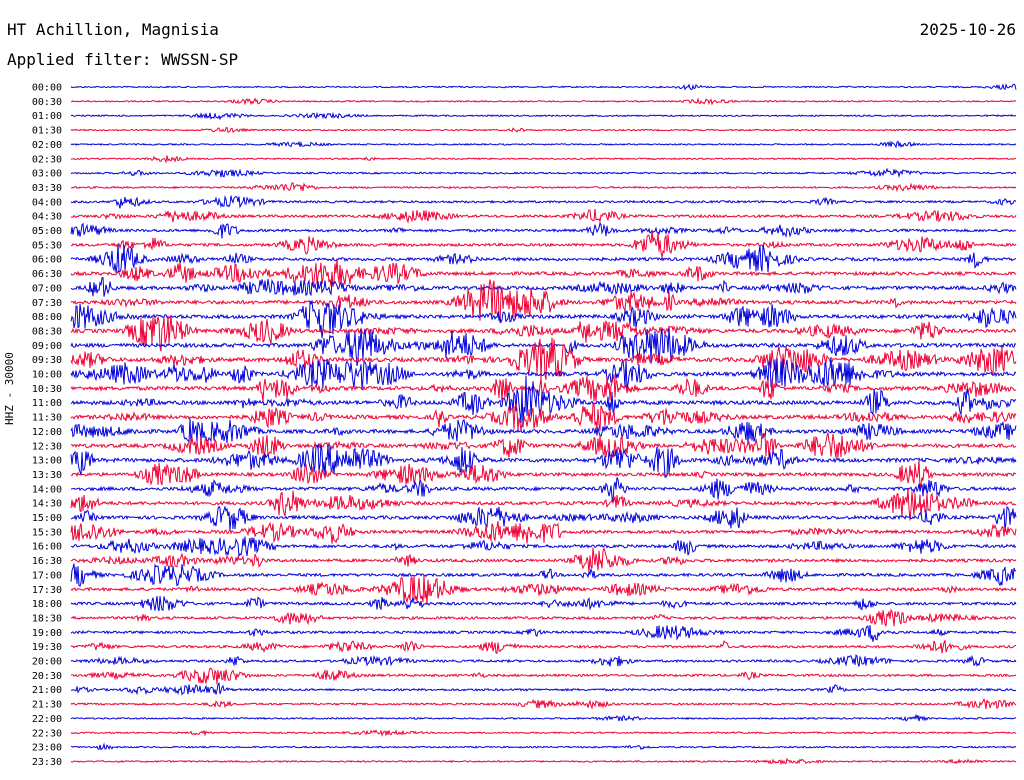 The height and width of the screenshot is (780, 1024). What do you see at coordinates (47, 116) in the screenshot?
I see `row-time-label: 01:00` at bounding box center [47, 116].